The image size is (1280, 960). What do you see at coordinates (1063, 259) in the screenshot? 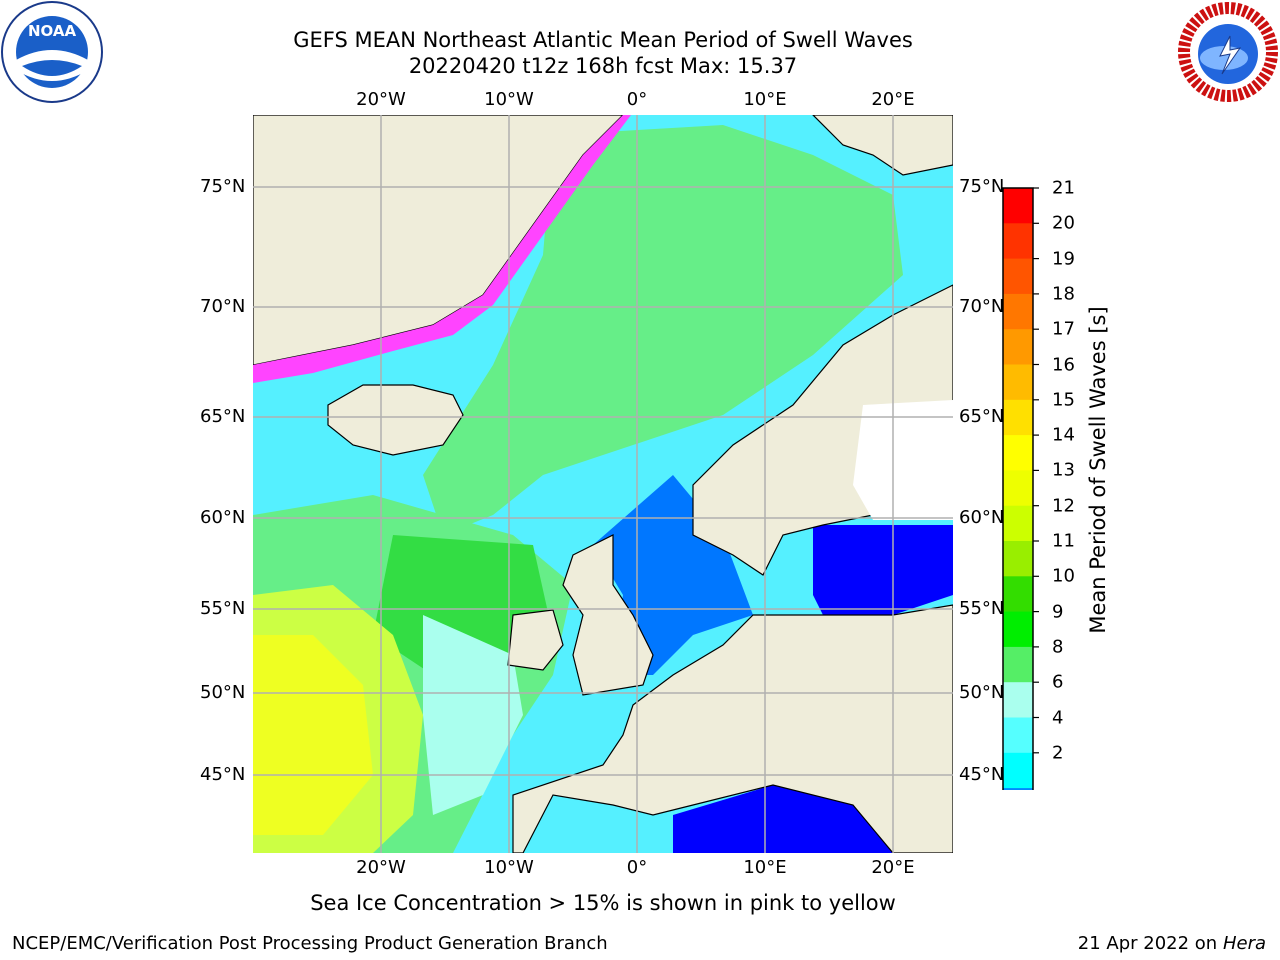
I see `colorbar-tick-label: 19` at bounding box center [1063, 259].